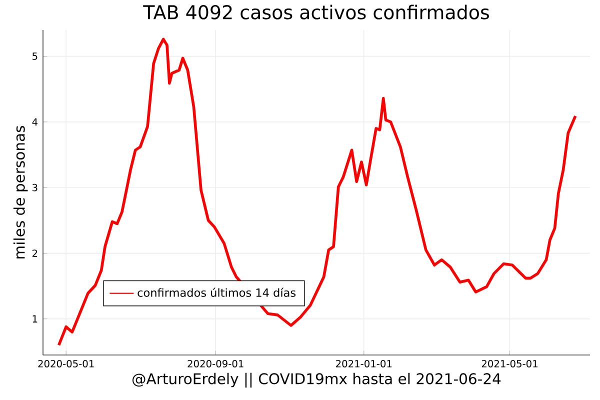  I want to click on y-tick-label: 3, so click(35, 188).